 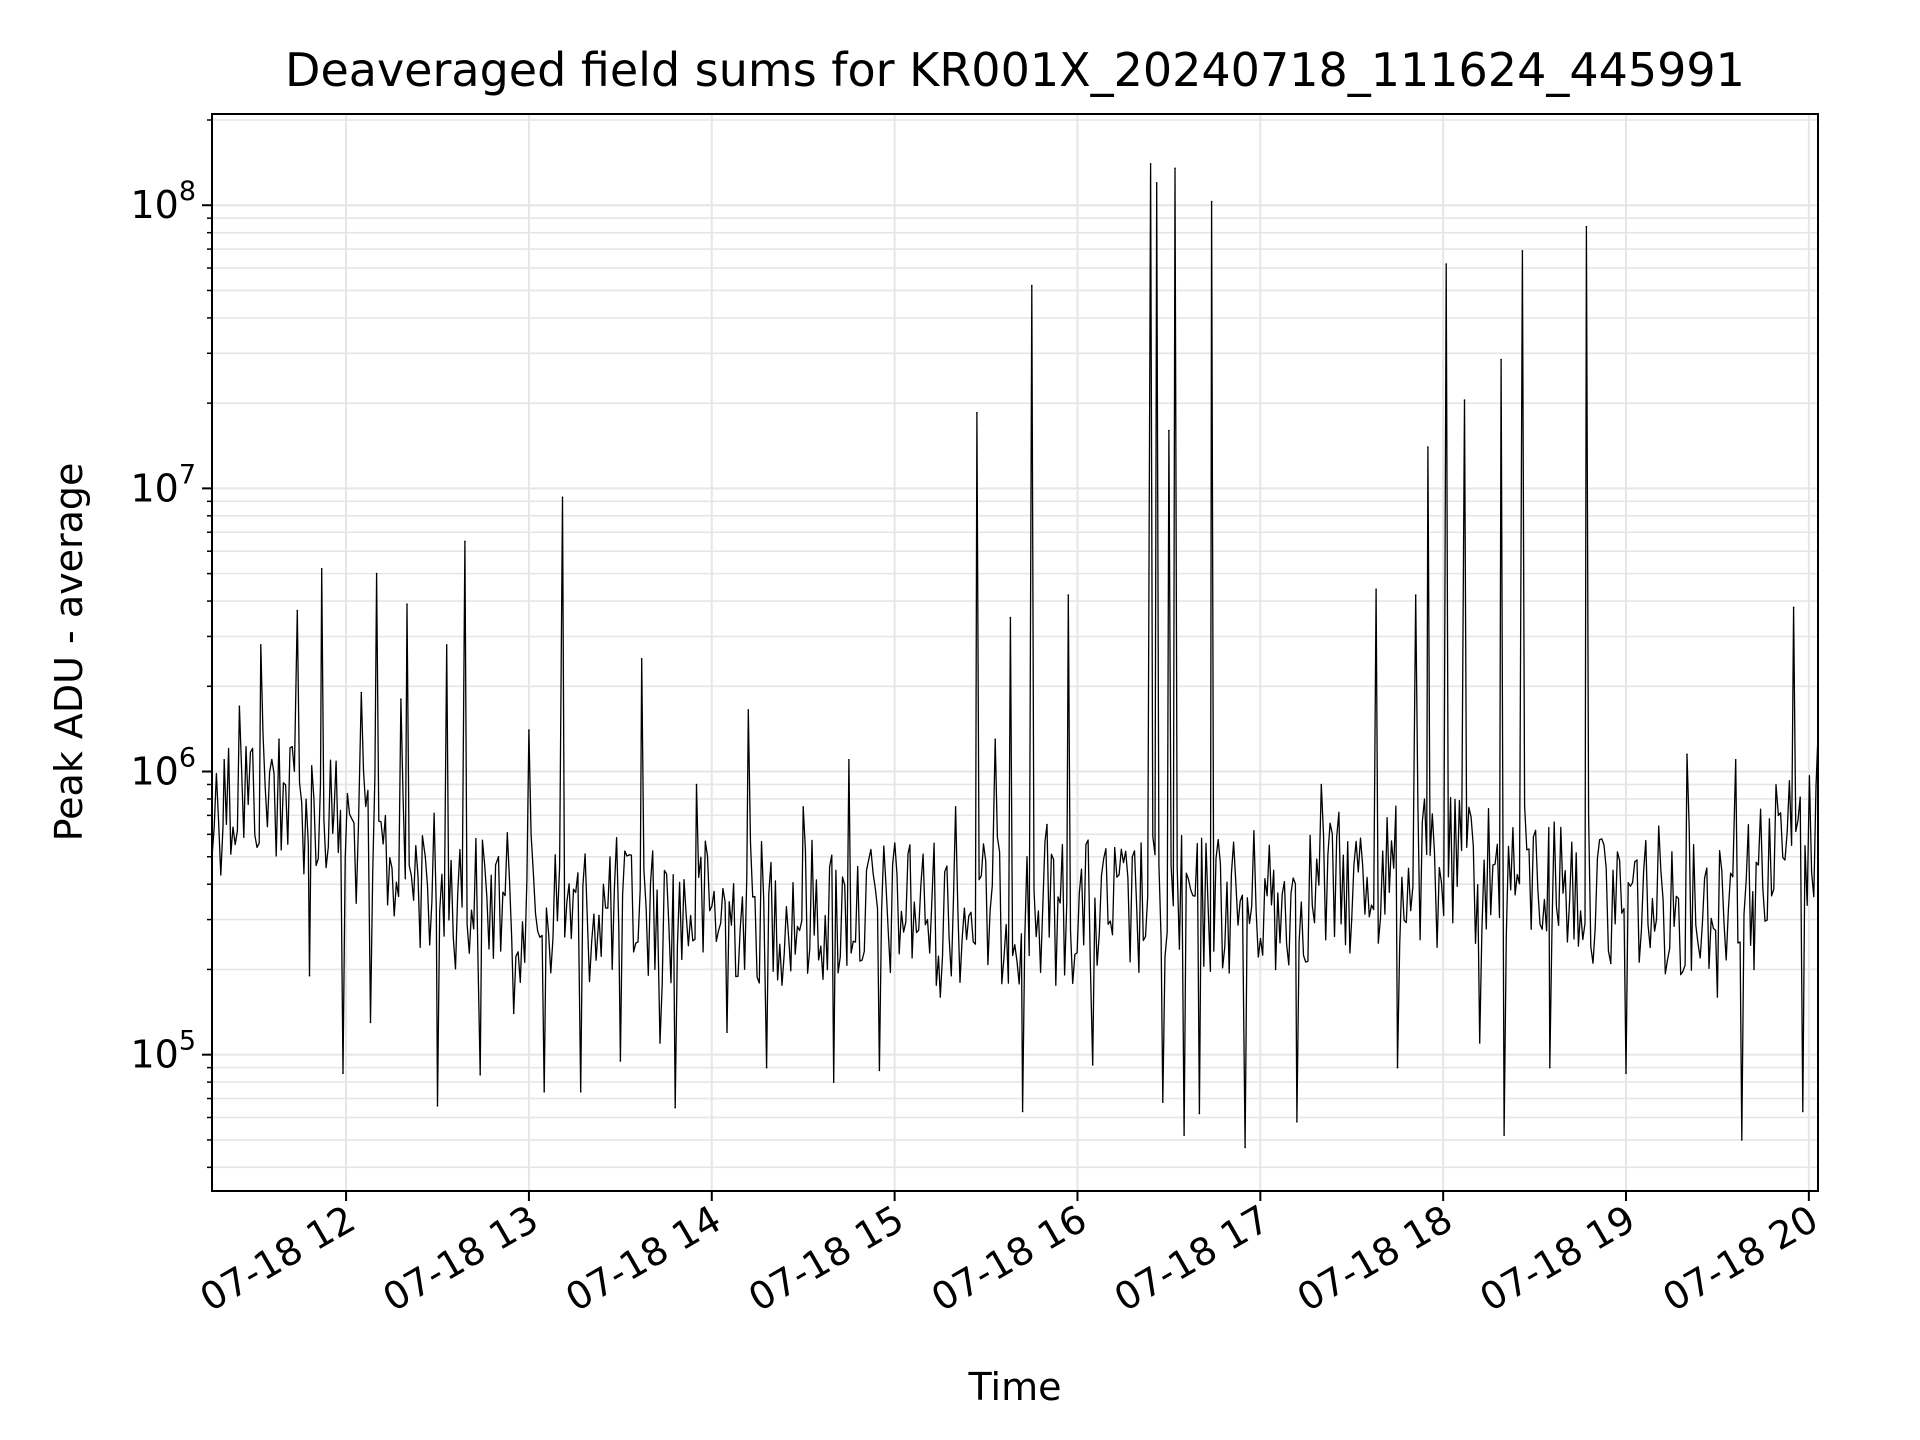 What do you see at coordinates (171, 644) in the screenshot?
I see `y-axis: 10⁵ 10⁶ 10⁷ 10⁸` at bounding box center [171, 644].